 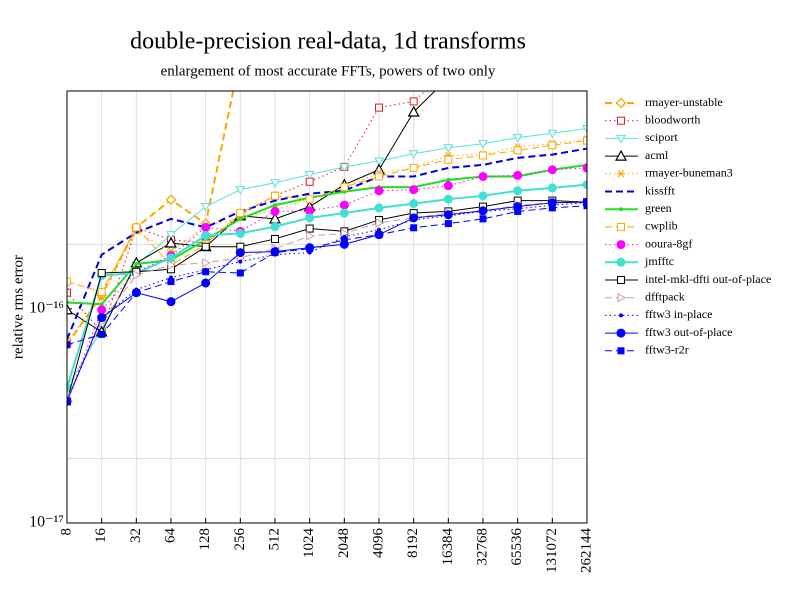 What do you see at coordinates (586, 551) in the screenshot?
I see `x-tick-label: 262144` at bounding box center [586, 551].